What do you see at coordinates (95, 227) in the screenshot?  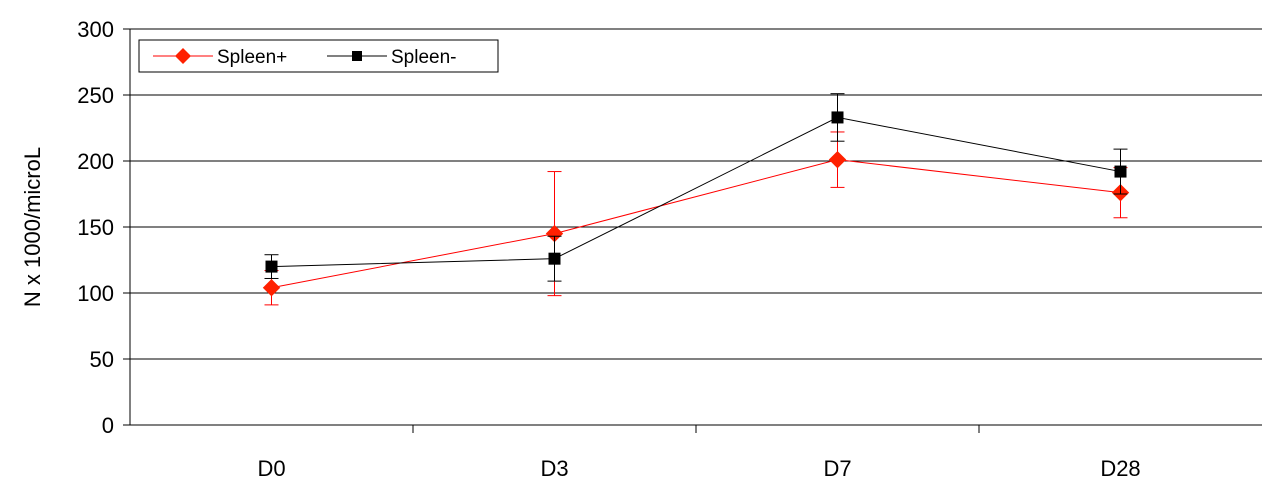 I see `y-tick-label: 150` at bounding box center [95, 227].